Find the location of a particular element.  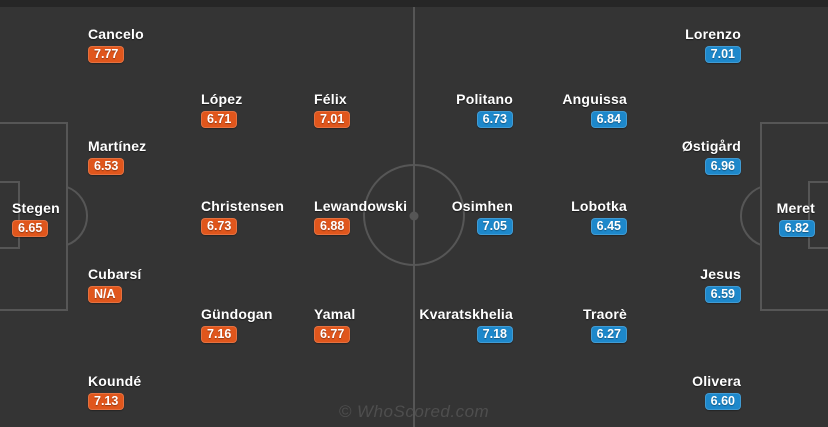

player-traore: Traorè 6.27 is located at coordinates (605, 325).